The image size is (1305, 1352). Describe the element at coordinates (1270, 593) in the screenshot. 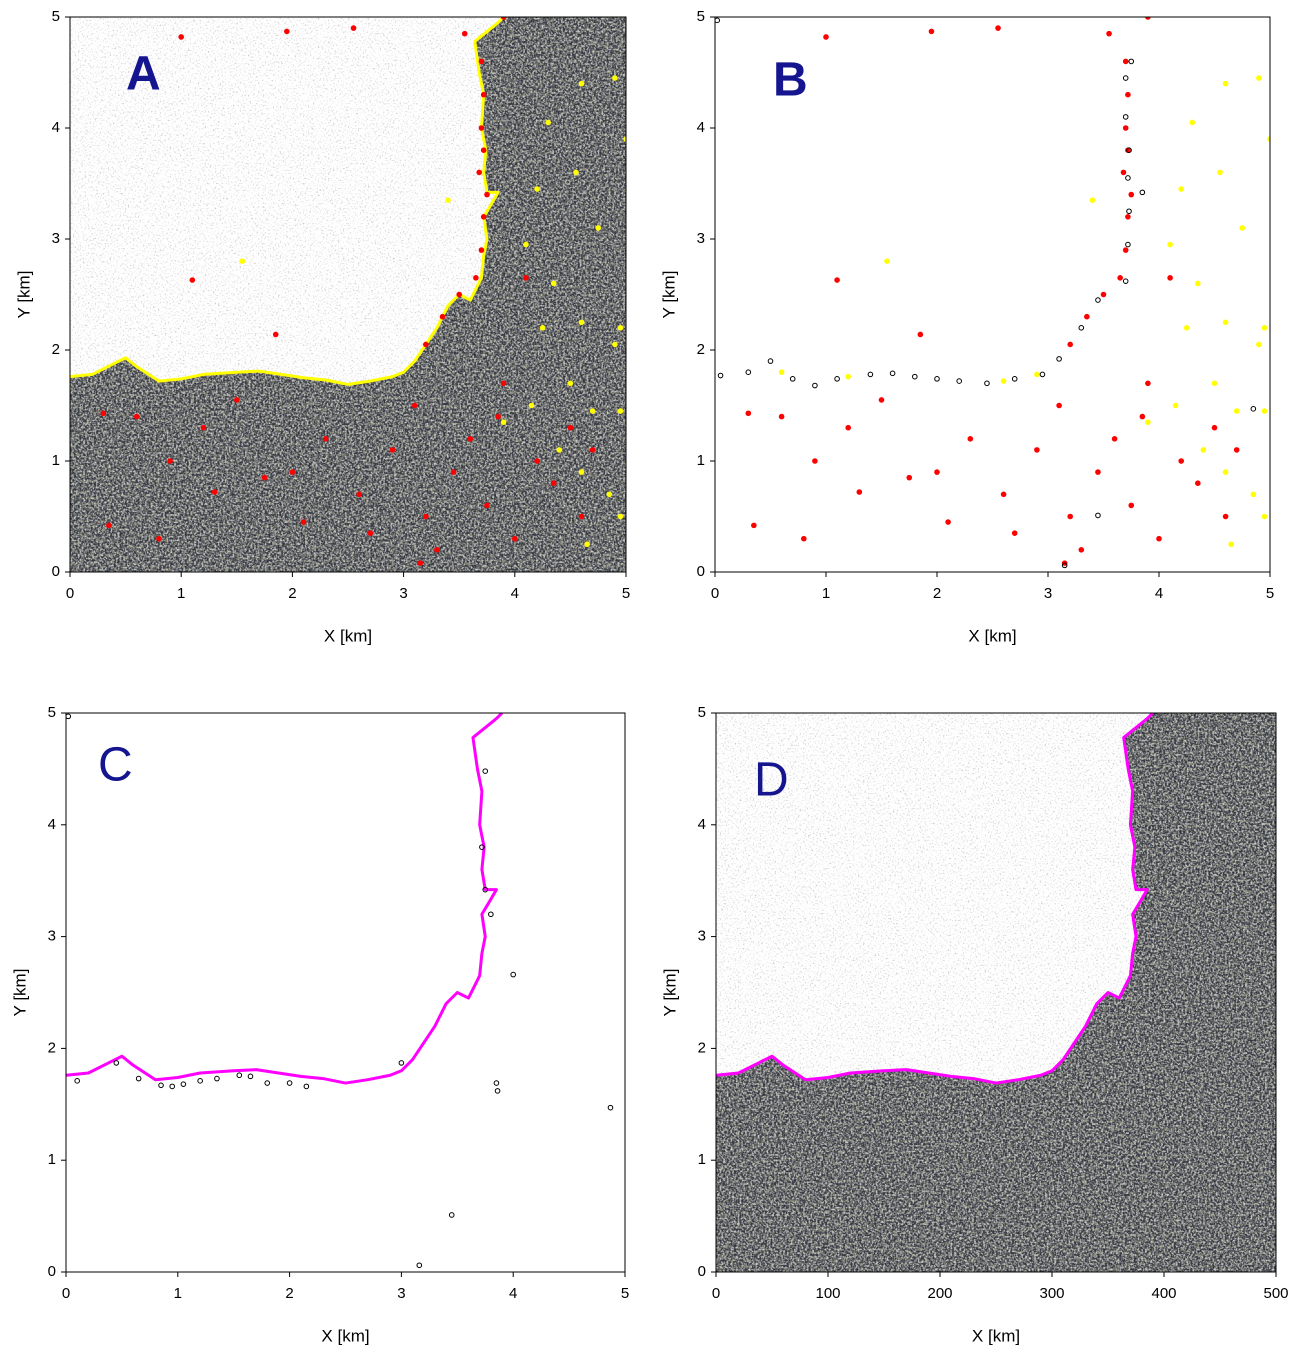

I see `x-tick-label: 5` at that location.